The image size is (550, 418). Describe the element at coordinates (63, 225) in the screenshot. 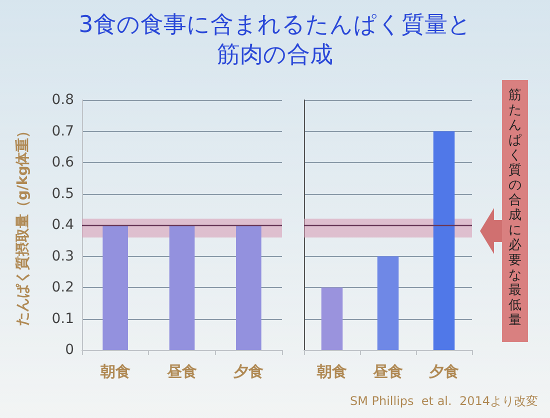

I see `y-tick-label: 0.4` at that location.